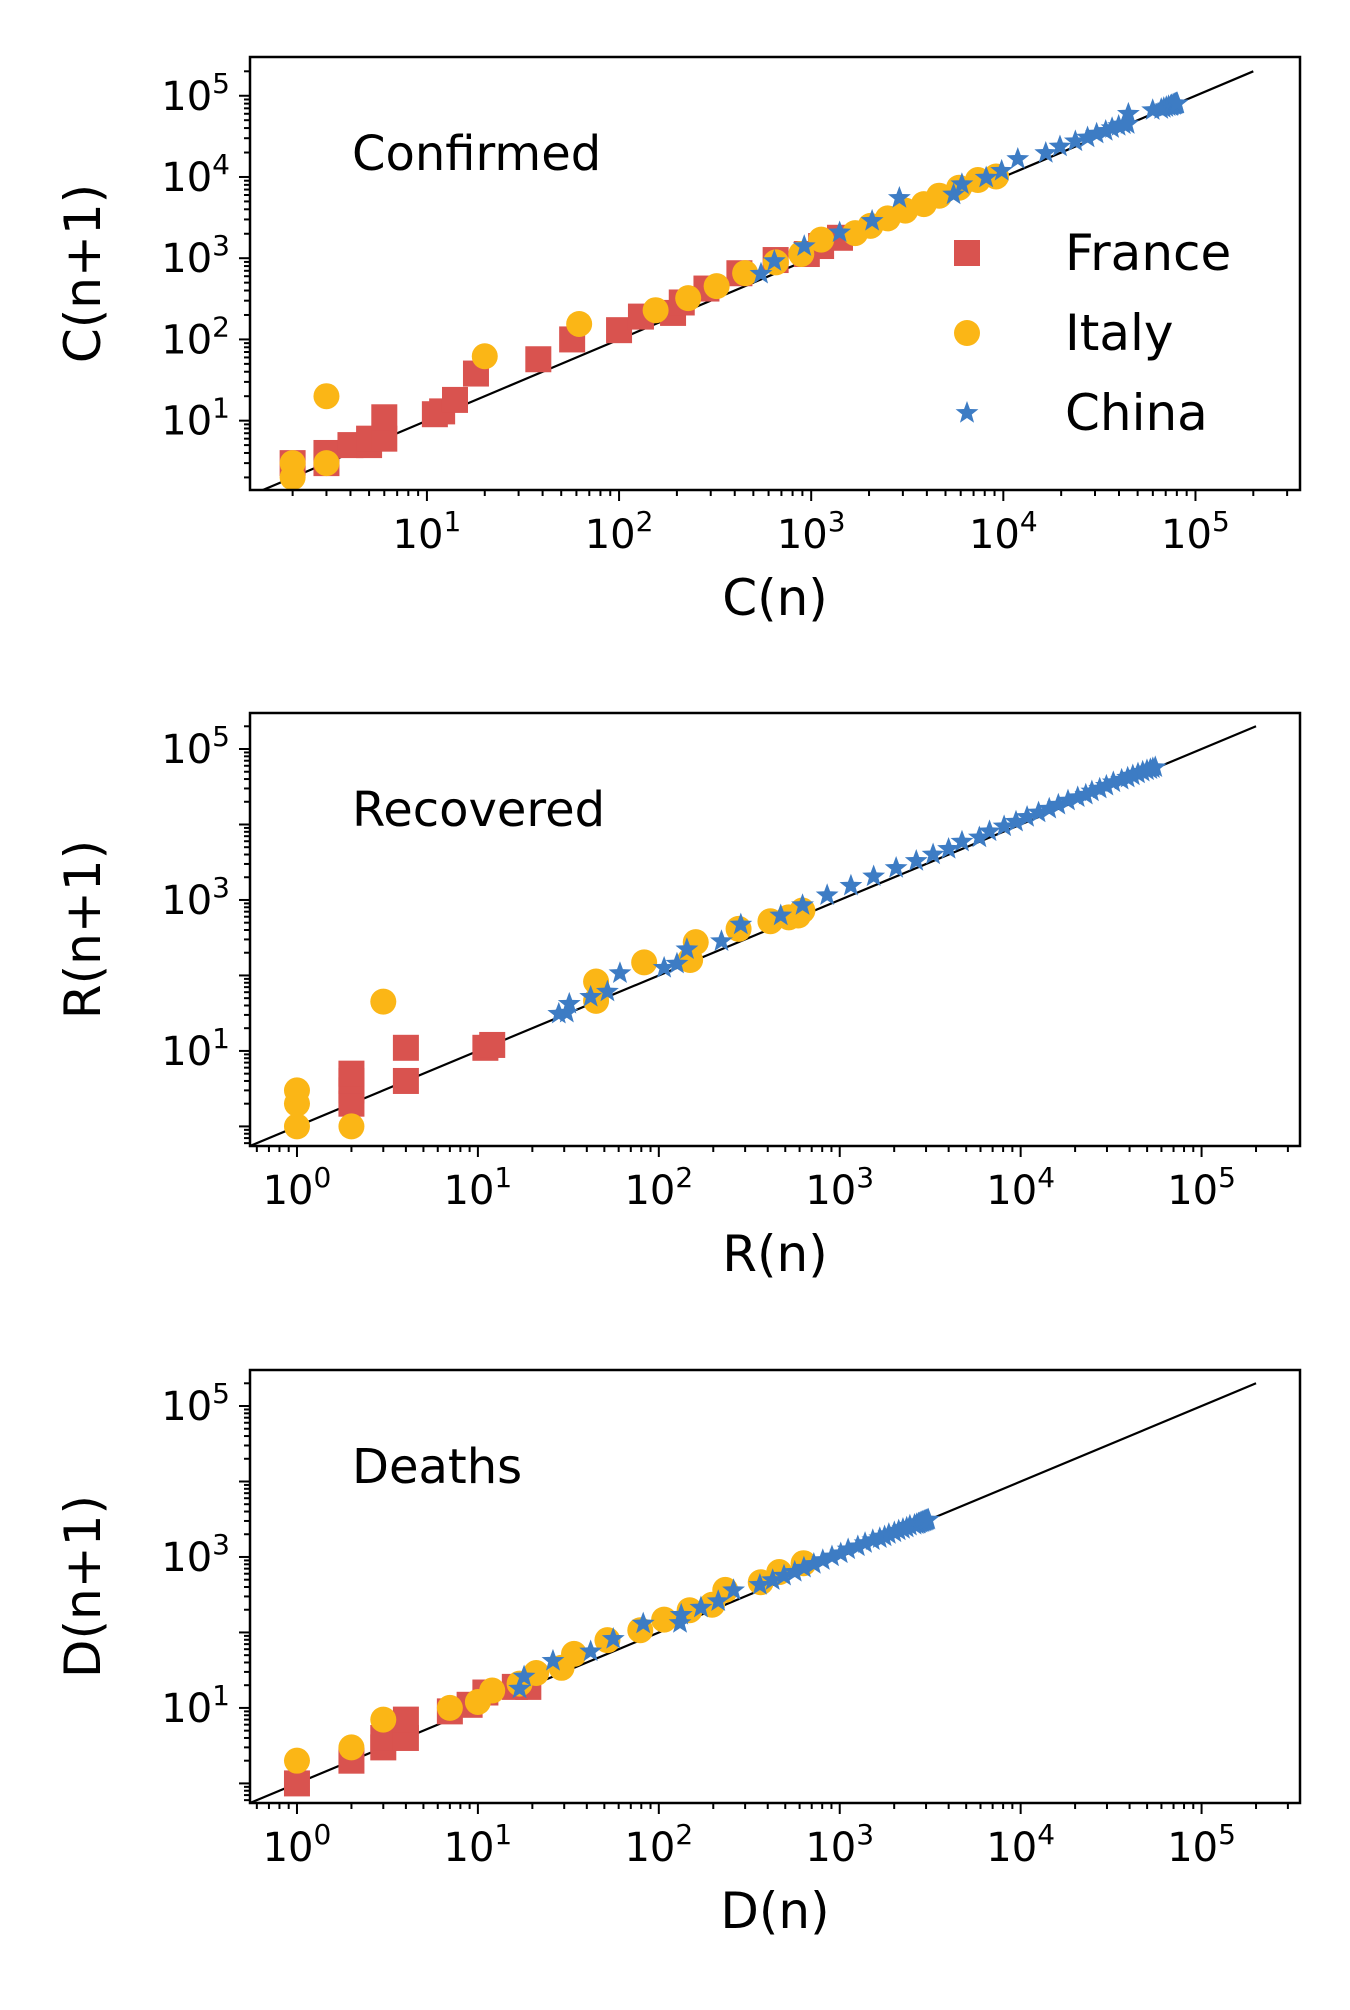  Describe the element at coordinates (1136, 413) in the screenshot. I see `legend-label-china: China` at that location.